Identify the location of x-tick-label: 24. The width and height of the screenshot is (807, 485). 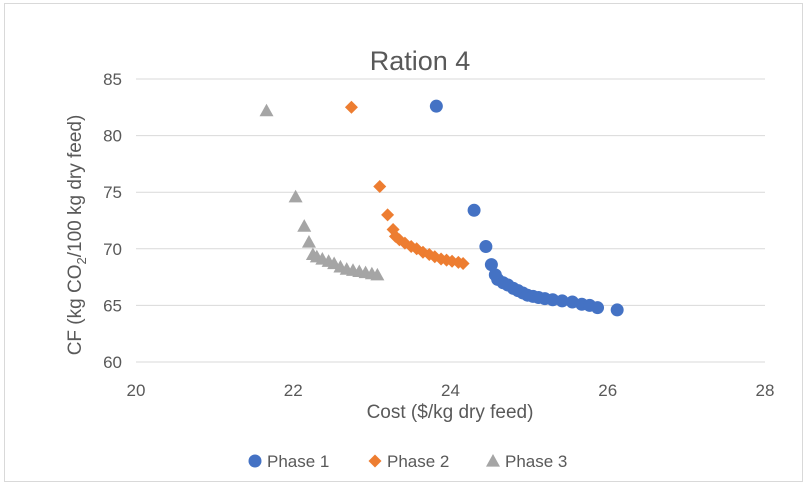
(450, 390).